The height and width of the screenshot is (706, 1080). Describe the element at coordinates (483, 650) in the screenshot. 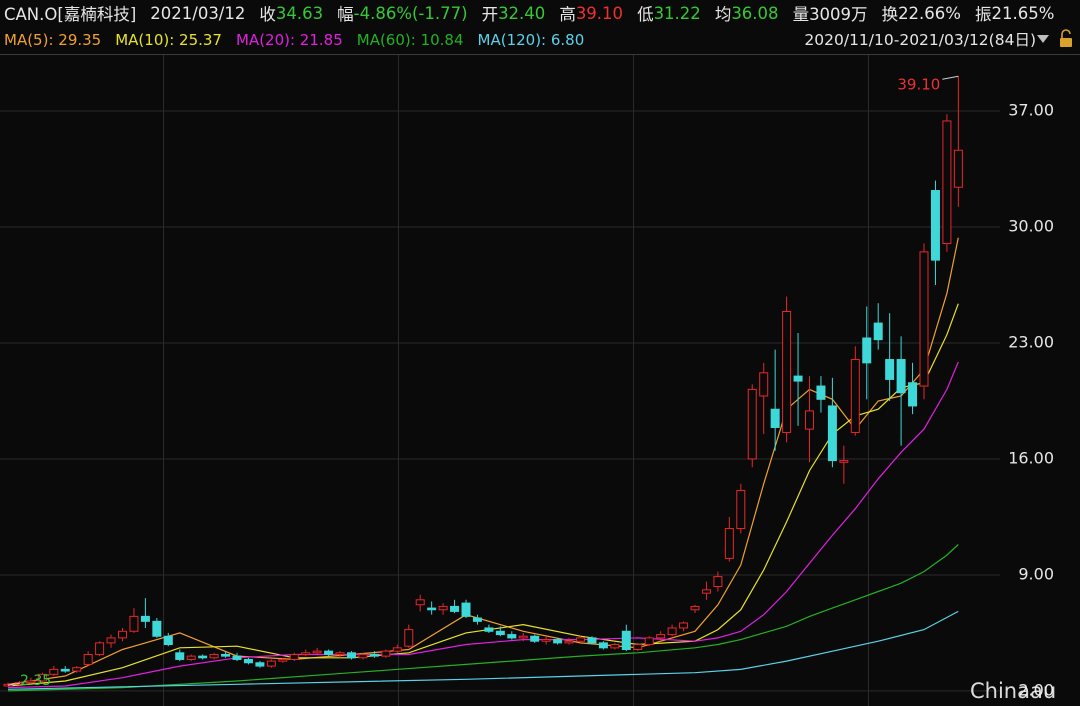

I see `ma-line` at that location.